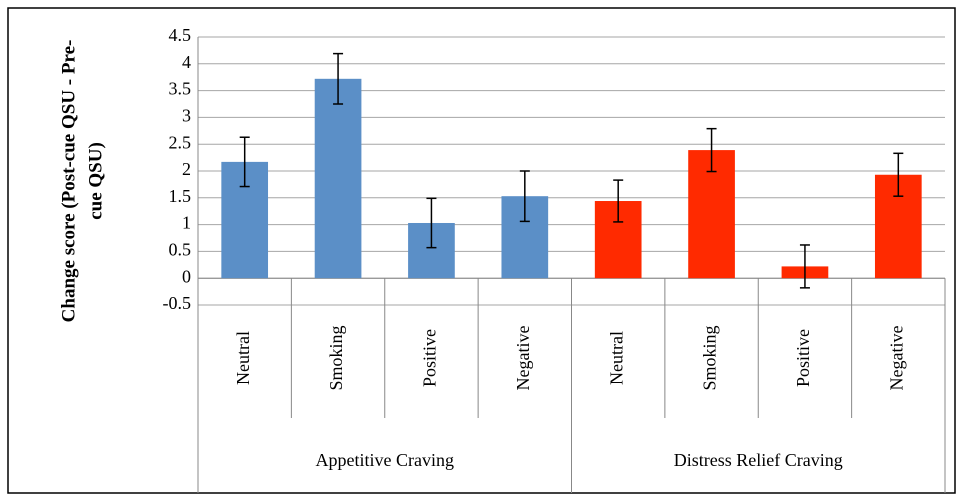 This screenshot has width=964, height=504. I want to click on y-tick-label: 3.5, so click(180, 89).